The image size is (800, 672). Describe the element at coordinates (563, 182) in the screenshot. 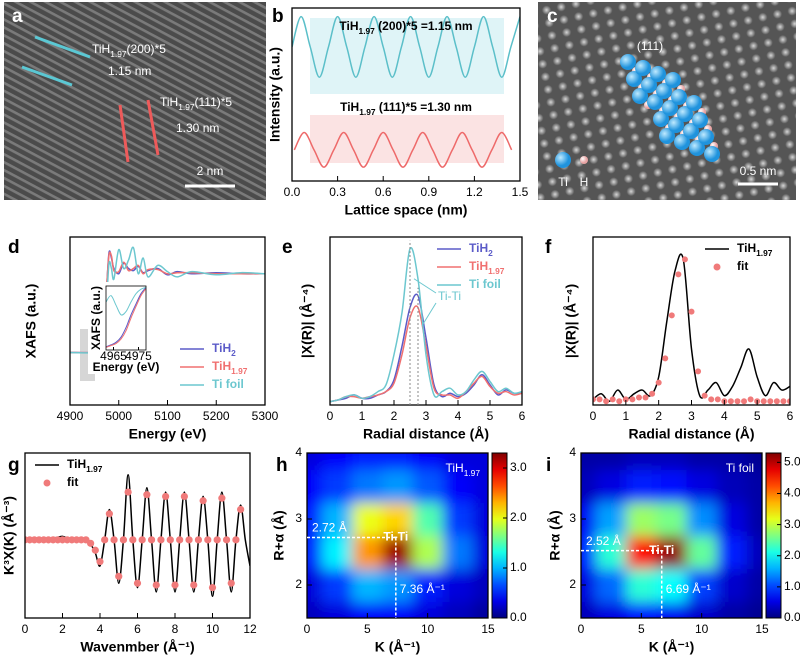

I see `annotation: Ti` at that location.